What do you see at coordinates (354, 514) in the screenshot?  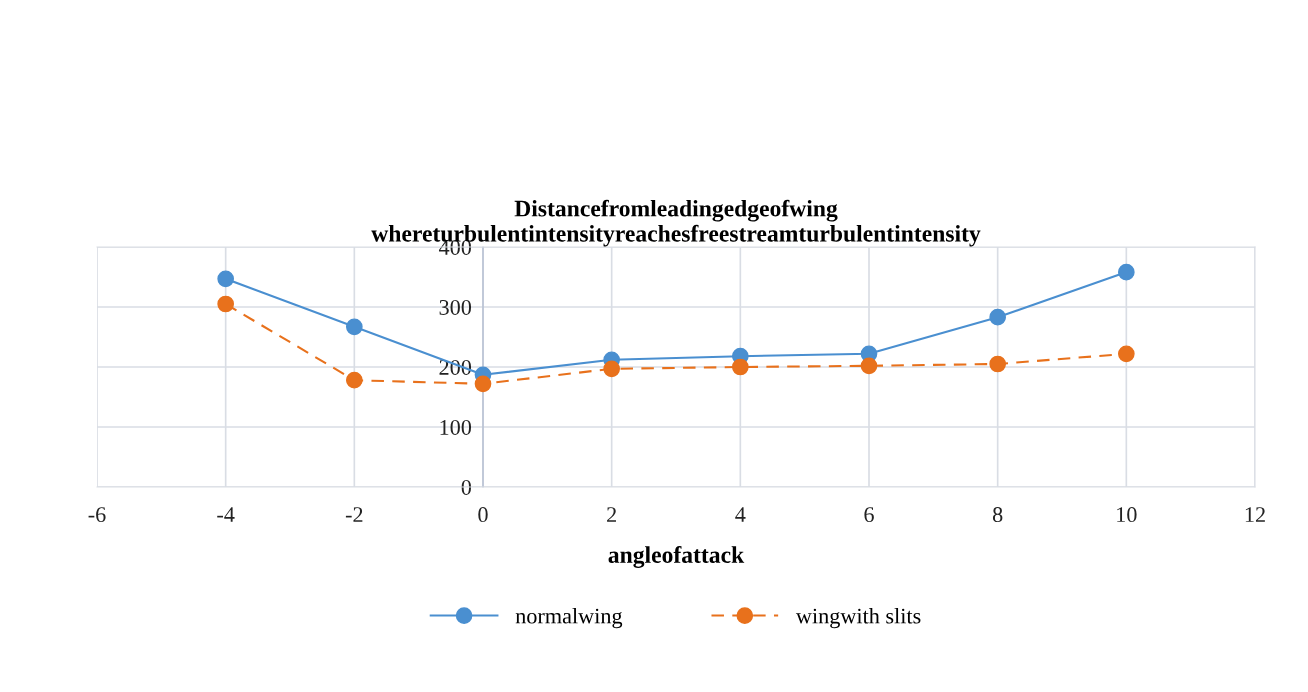 I see `x-tick-label: -2` at bounding box center [354, 514].